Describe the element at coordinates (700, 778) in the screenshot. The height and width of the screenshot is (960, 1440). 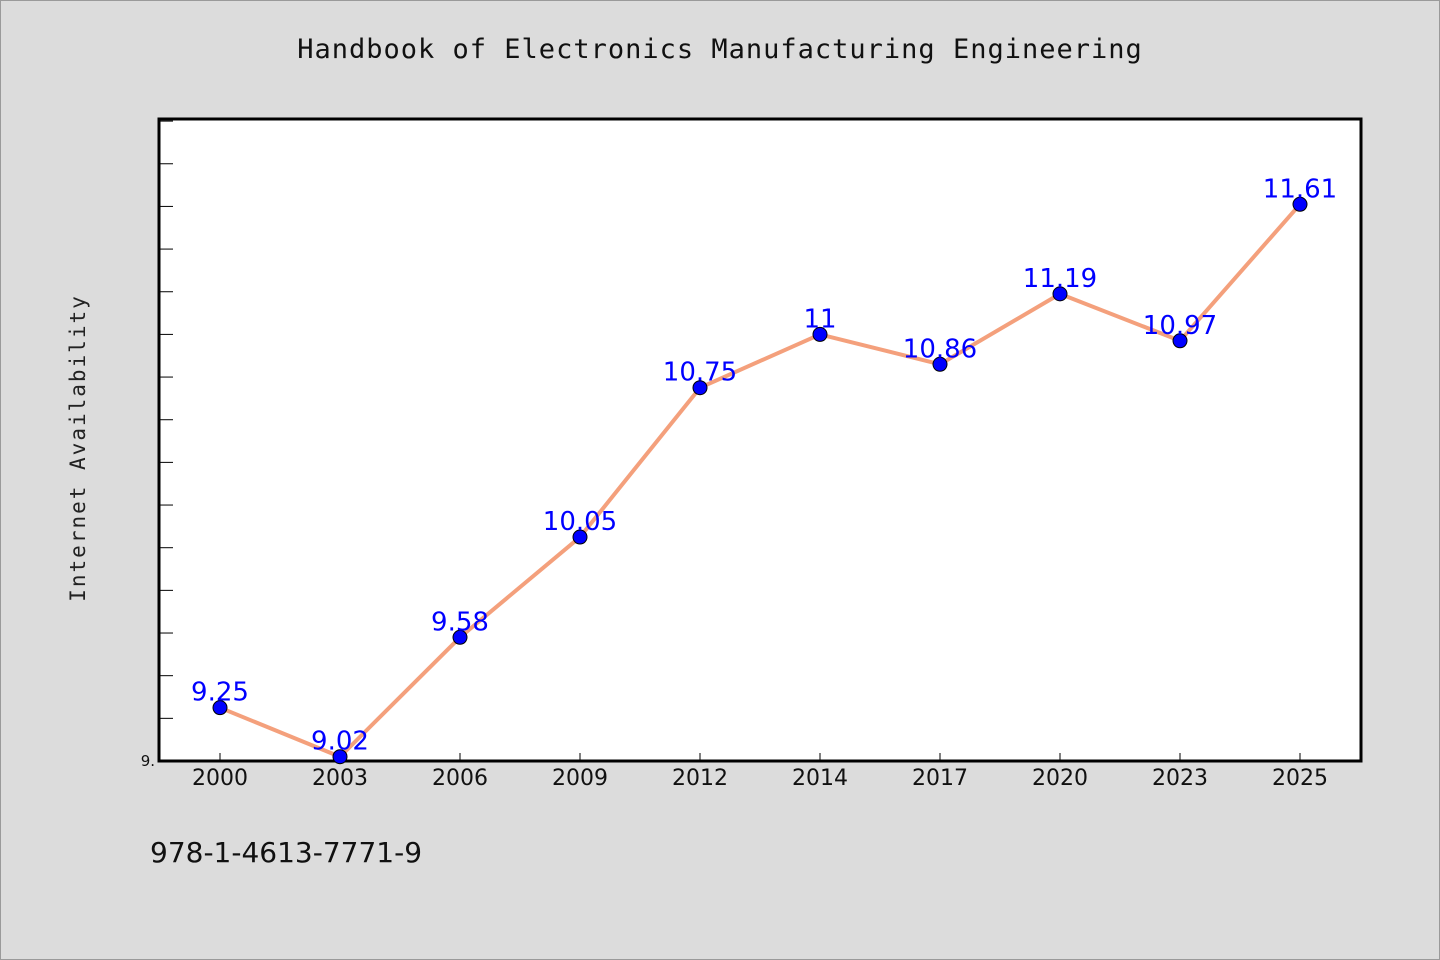
I see `x-tick-label: 2012` at that location.